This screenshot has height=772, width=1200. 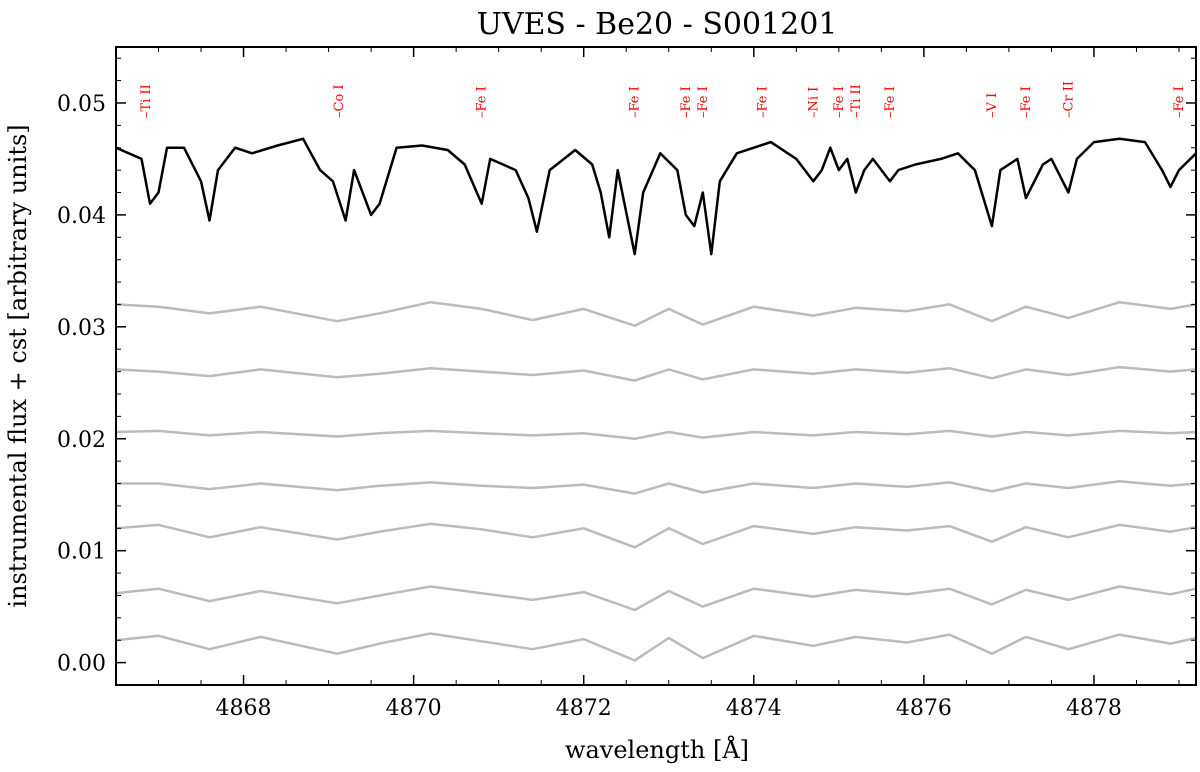 What do you see at coordinates (81, 328) in the screenshot?
I see `y-tick-label: 0.03` at bounding box center [81, 328].